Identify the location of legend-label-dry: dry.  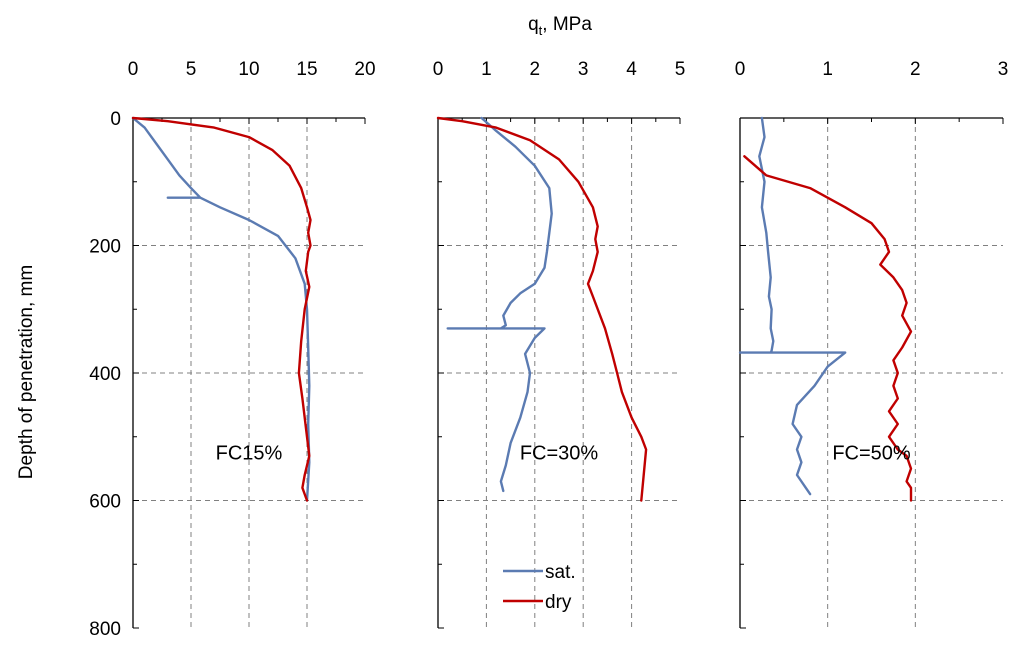
(558, 602).